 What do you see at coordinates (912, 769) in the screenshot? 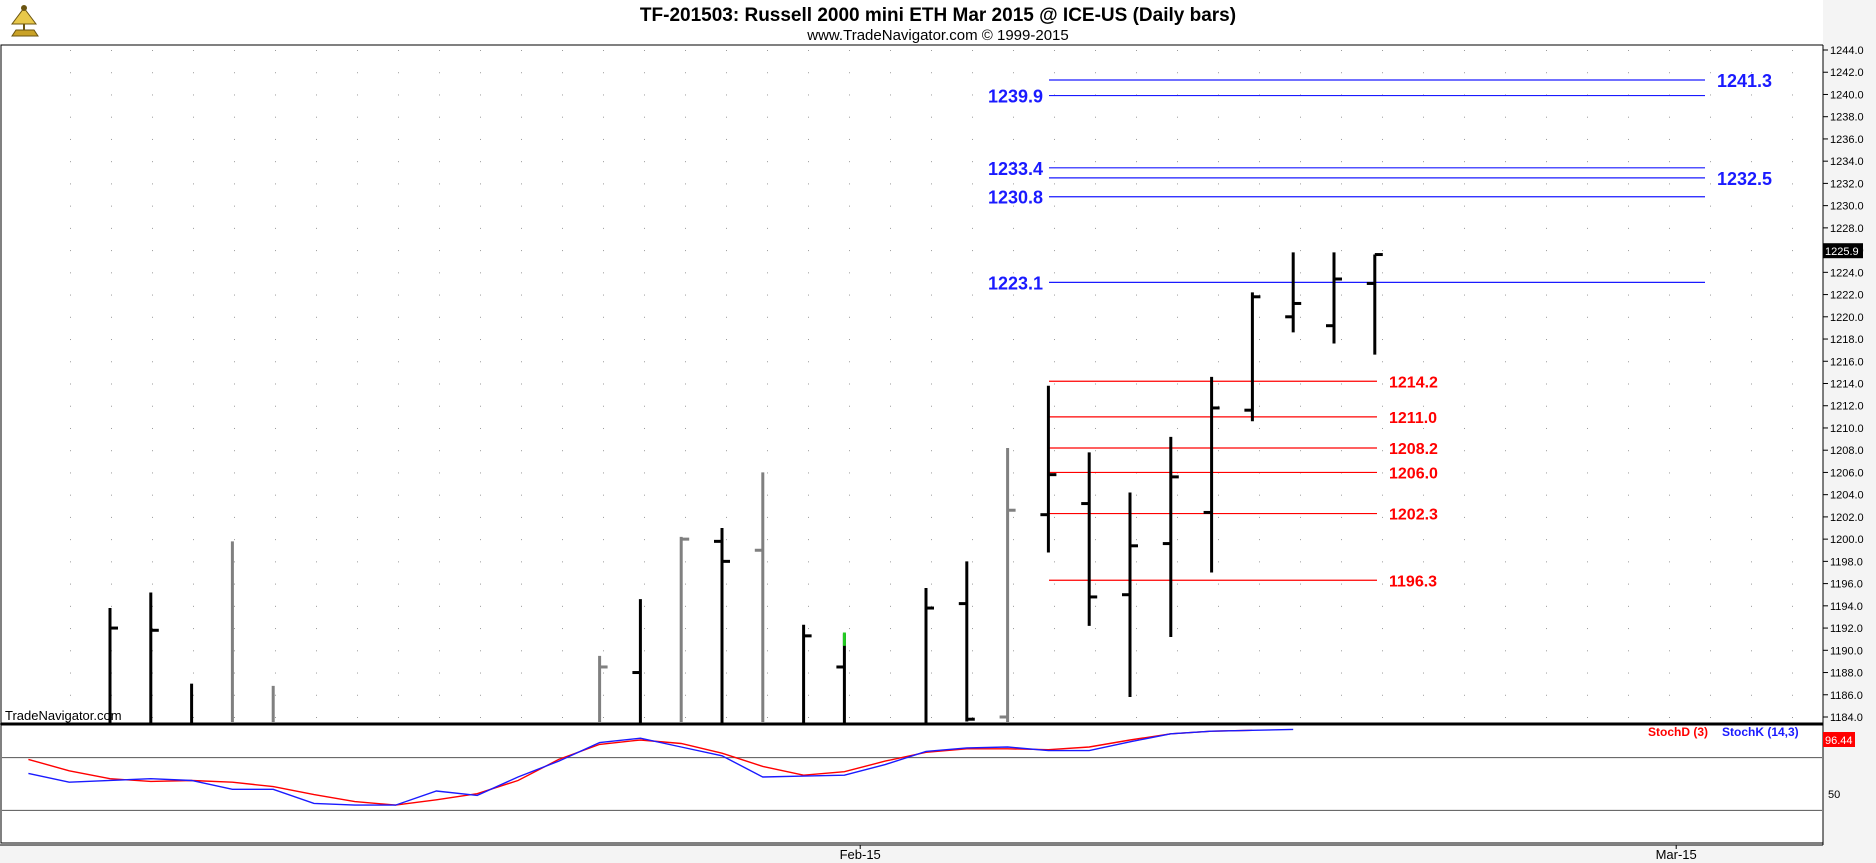
I see `stochastic-lines` at bounding box center [912, 769].